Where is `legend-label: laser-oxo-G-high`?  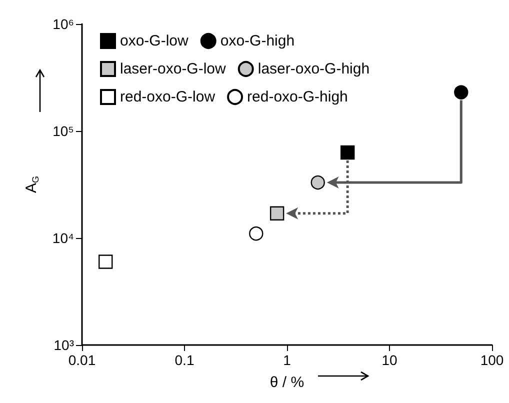 legend-label: laser-oxo-G-high is located at coordinates (314, 69).